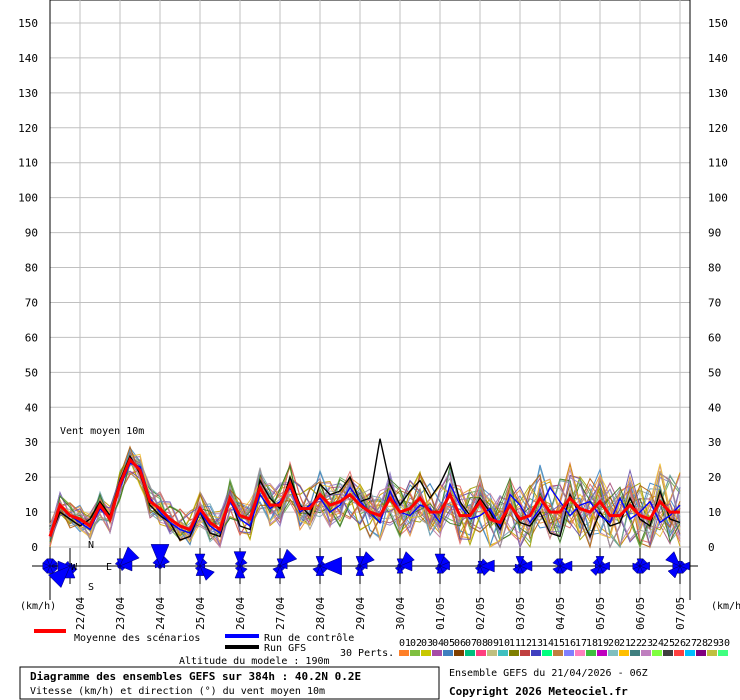 Image resolution: width=740 pixels, height=700 pixels. I want to click on member-code: 24, so click(658, 643).